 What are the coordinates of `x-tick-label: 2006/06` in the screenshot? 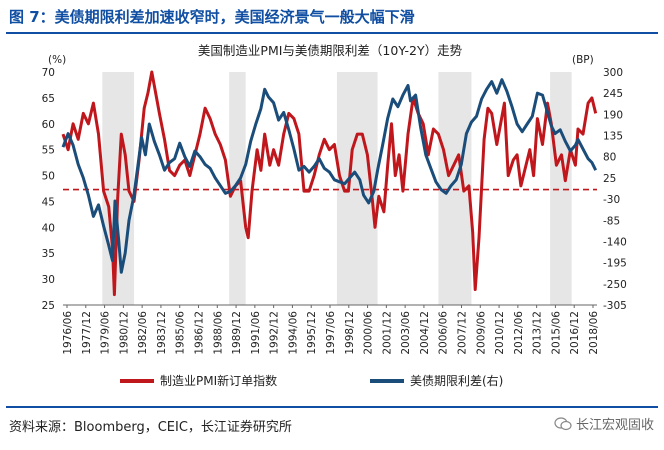 It's located at (444, 333).